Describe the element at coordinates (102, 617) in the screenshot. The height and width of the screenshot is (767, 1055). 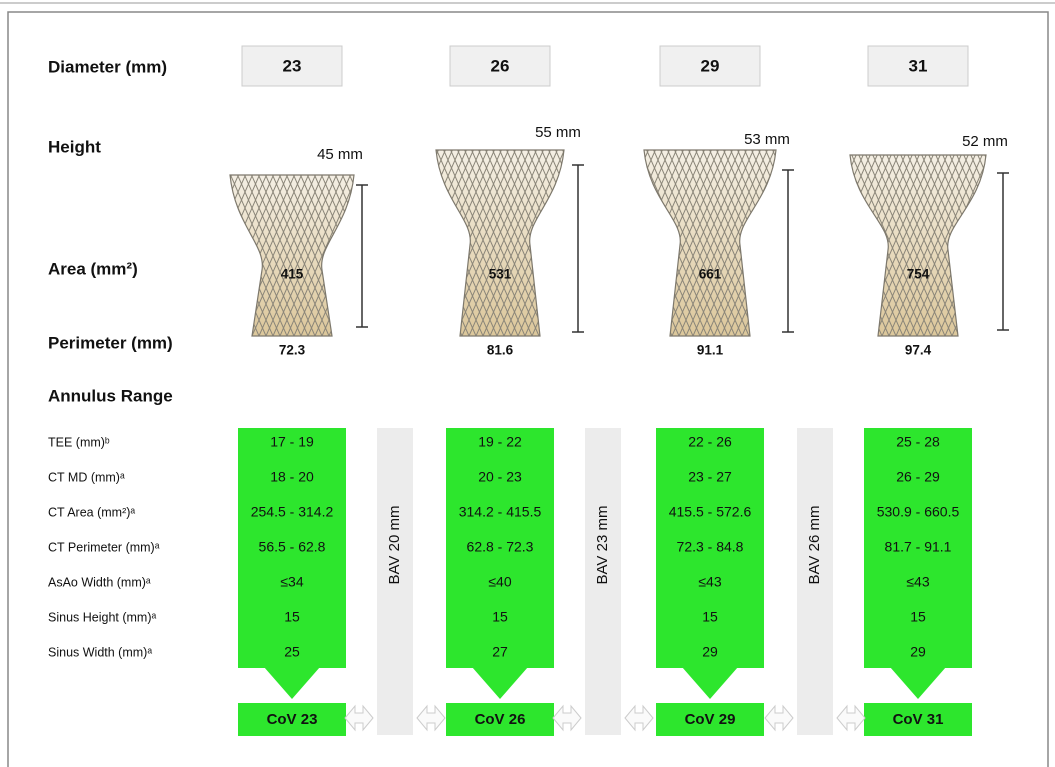
I see `row-label: Sinus Height (mm)ᵃ` at that location.